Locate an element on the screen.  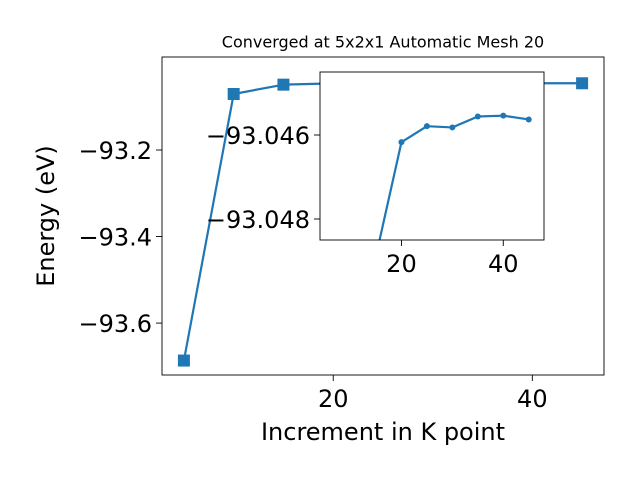
inset-x-tick-label: 40 is located at coordinates (503, 264).